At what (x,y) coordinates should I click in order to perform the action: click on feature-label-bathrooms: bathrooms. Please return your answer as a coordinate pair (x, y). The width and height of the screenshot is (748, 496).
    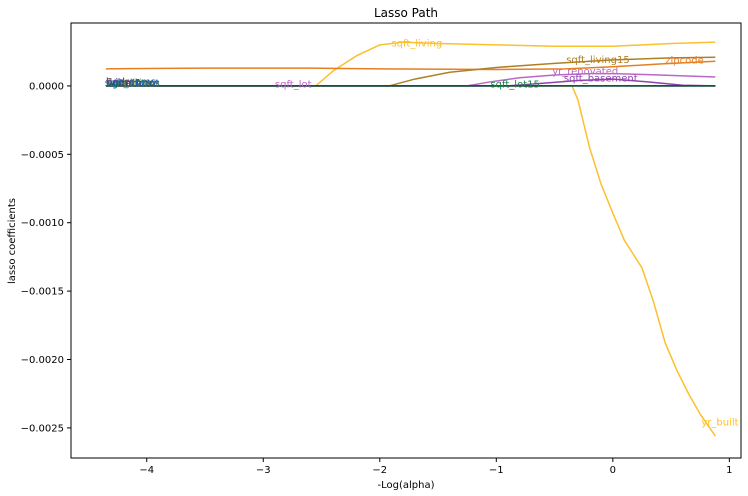
    Looking at the image, I should click on (133, 83).